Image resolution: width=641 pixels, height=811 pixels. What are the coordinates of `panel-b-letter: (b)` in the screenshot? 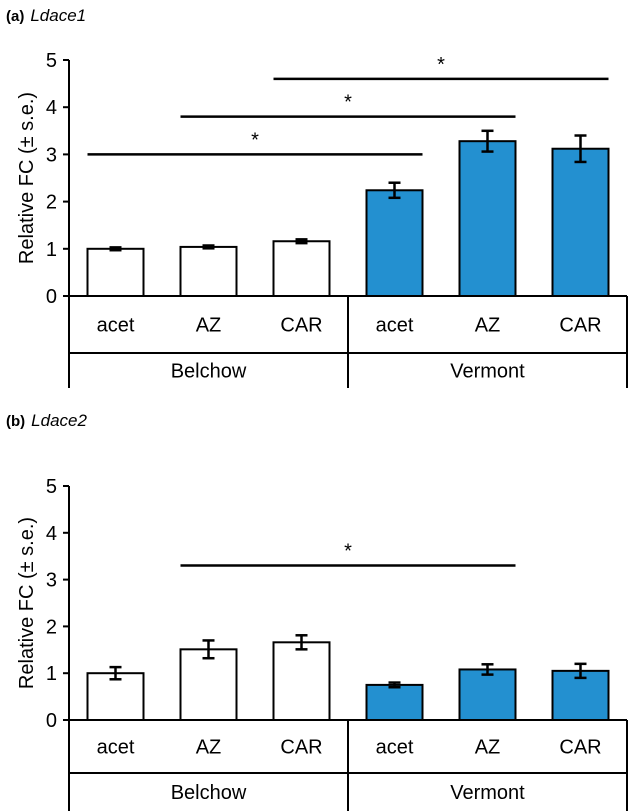 It's located at (16, 421).